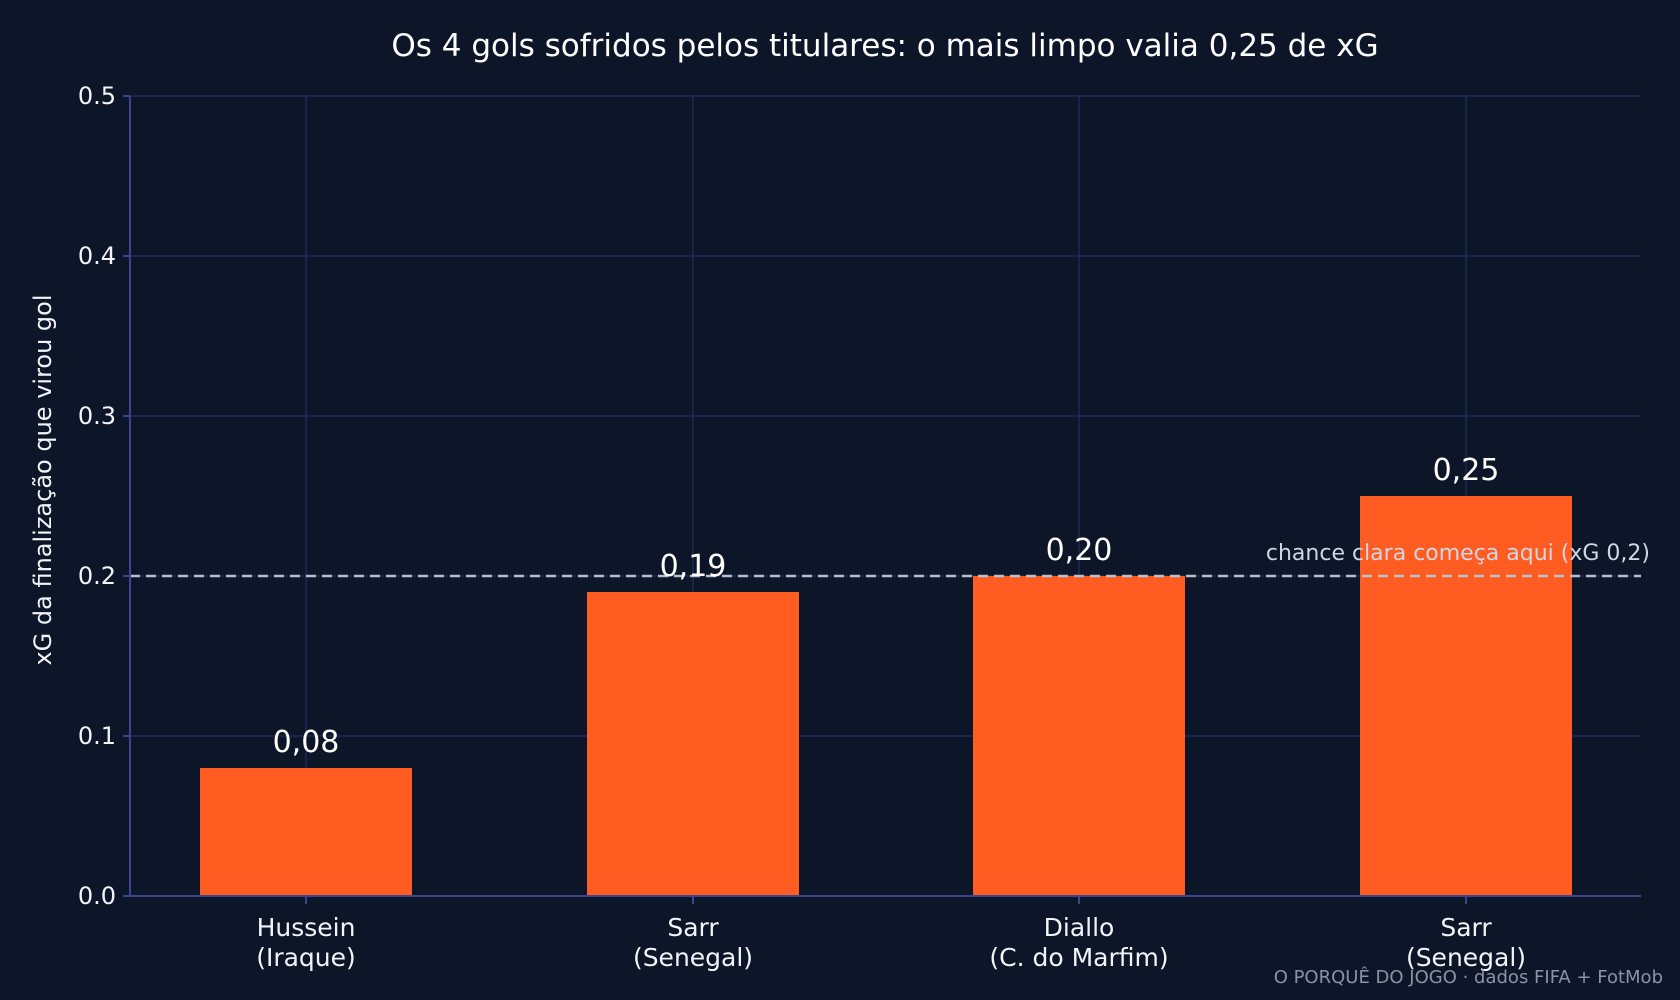 This screenshot has width=1680, height=1000. I want to click on x-tick-label: Diallo, so click(1079, 927).